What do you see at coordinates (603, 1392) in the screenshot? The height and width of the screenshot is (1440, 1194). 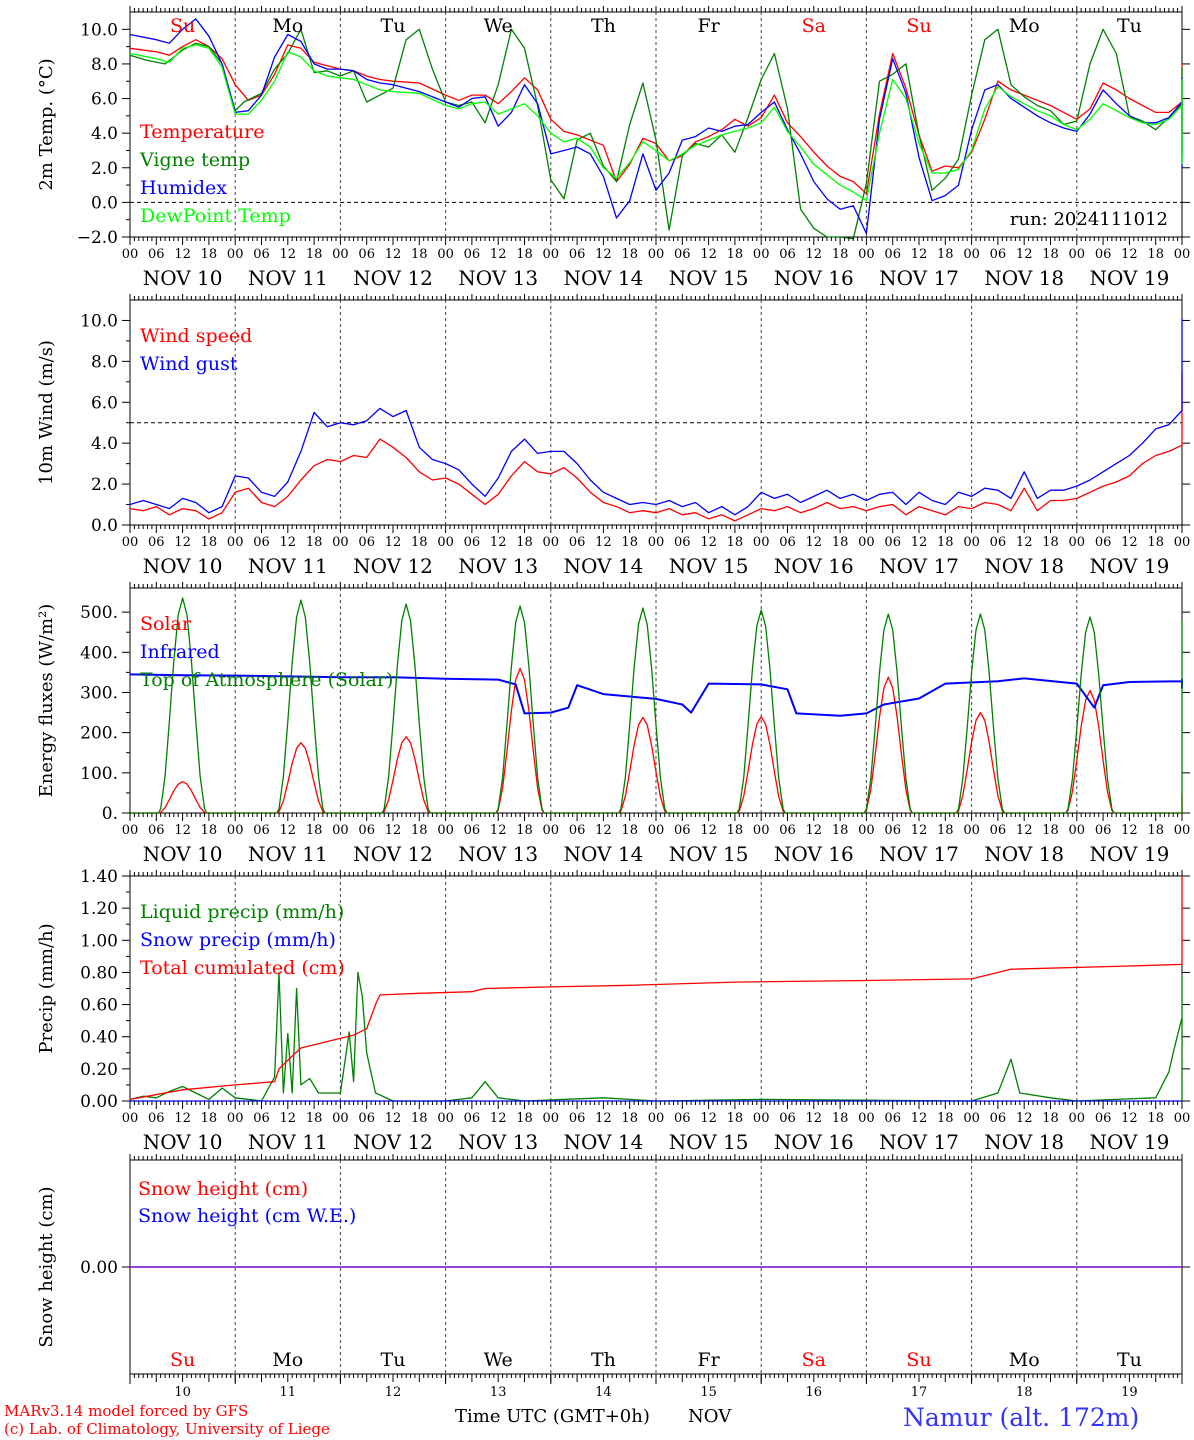 I see `day-number-label: 14` at bounding box center [603, 1392].